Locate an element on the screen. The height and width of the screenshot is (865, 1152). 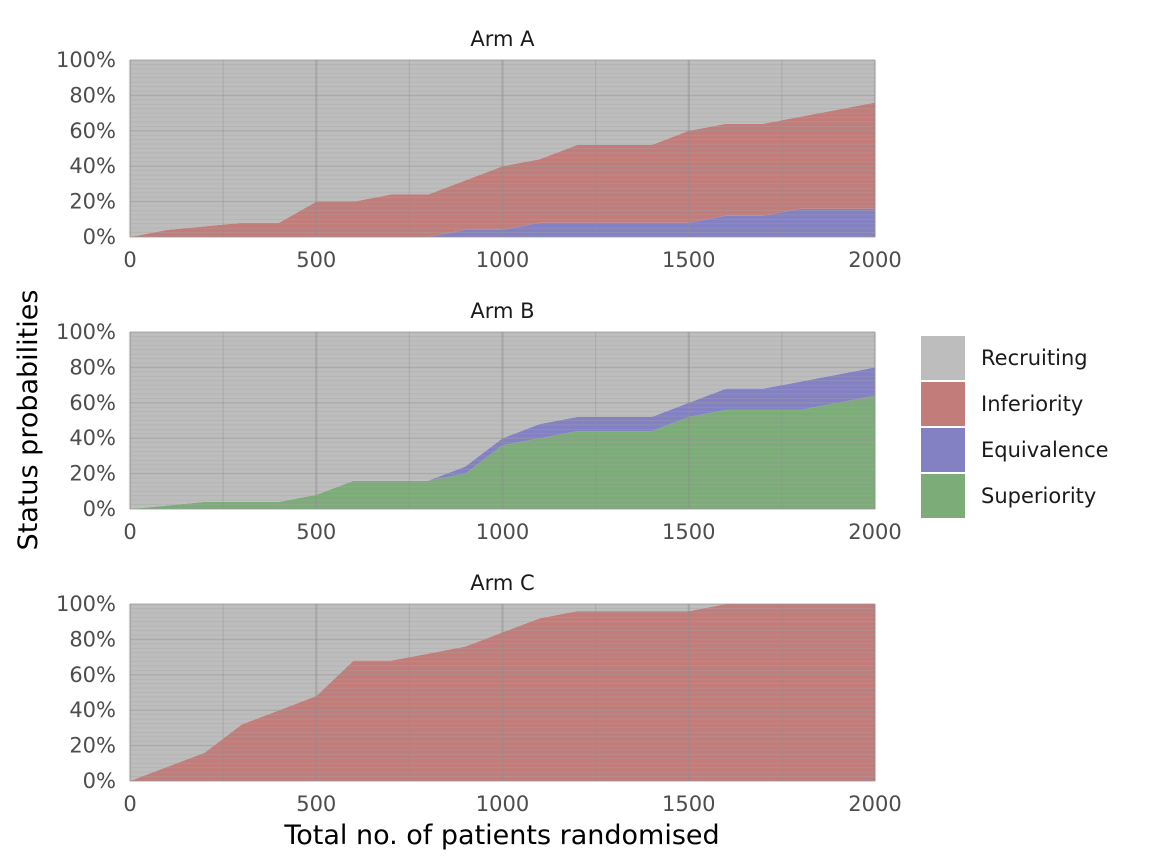
area-arm-c-recruiting is located at coordinates (502, 692).